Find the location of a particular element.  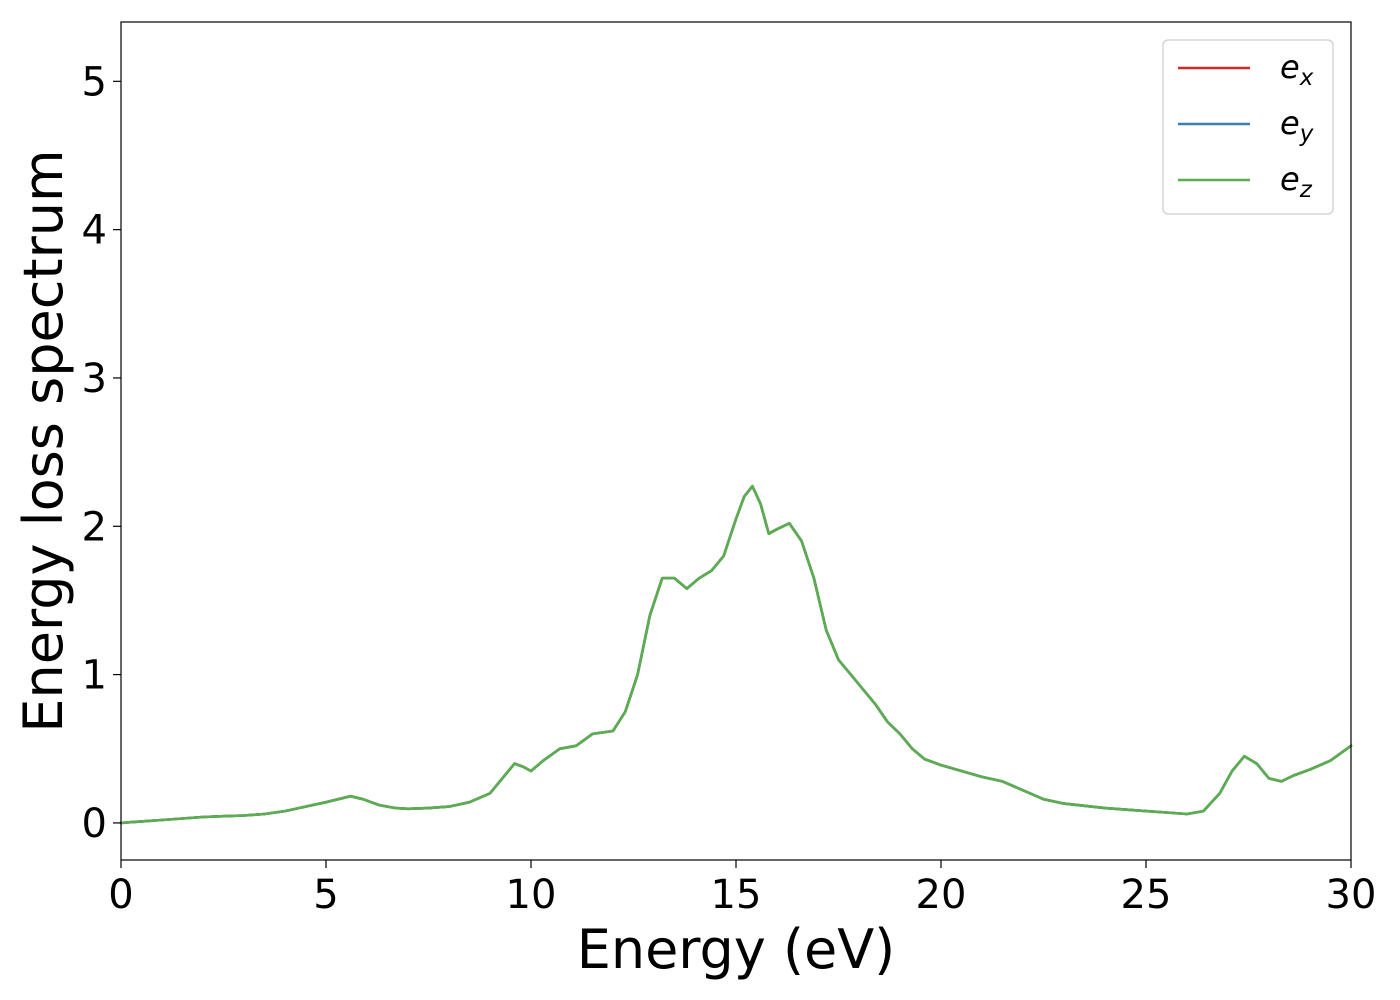

y-tick-label: 0 is located at coordinates (94, 824).